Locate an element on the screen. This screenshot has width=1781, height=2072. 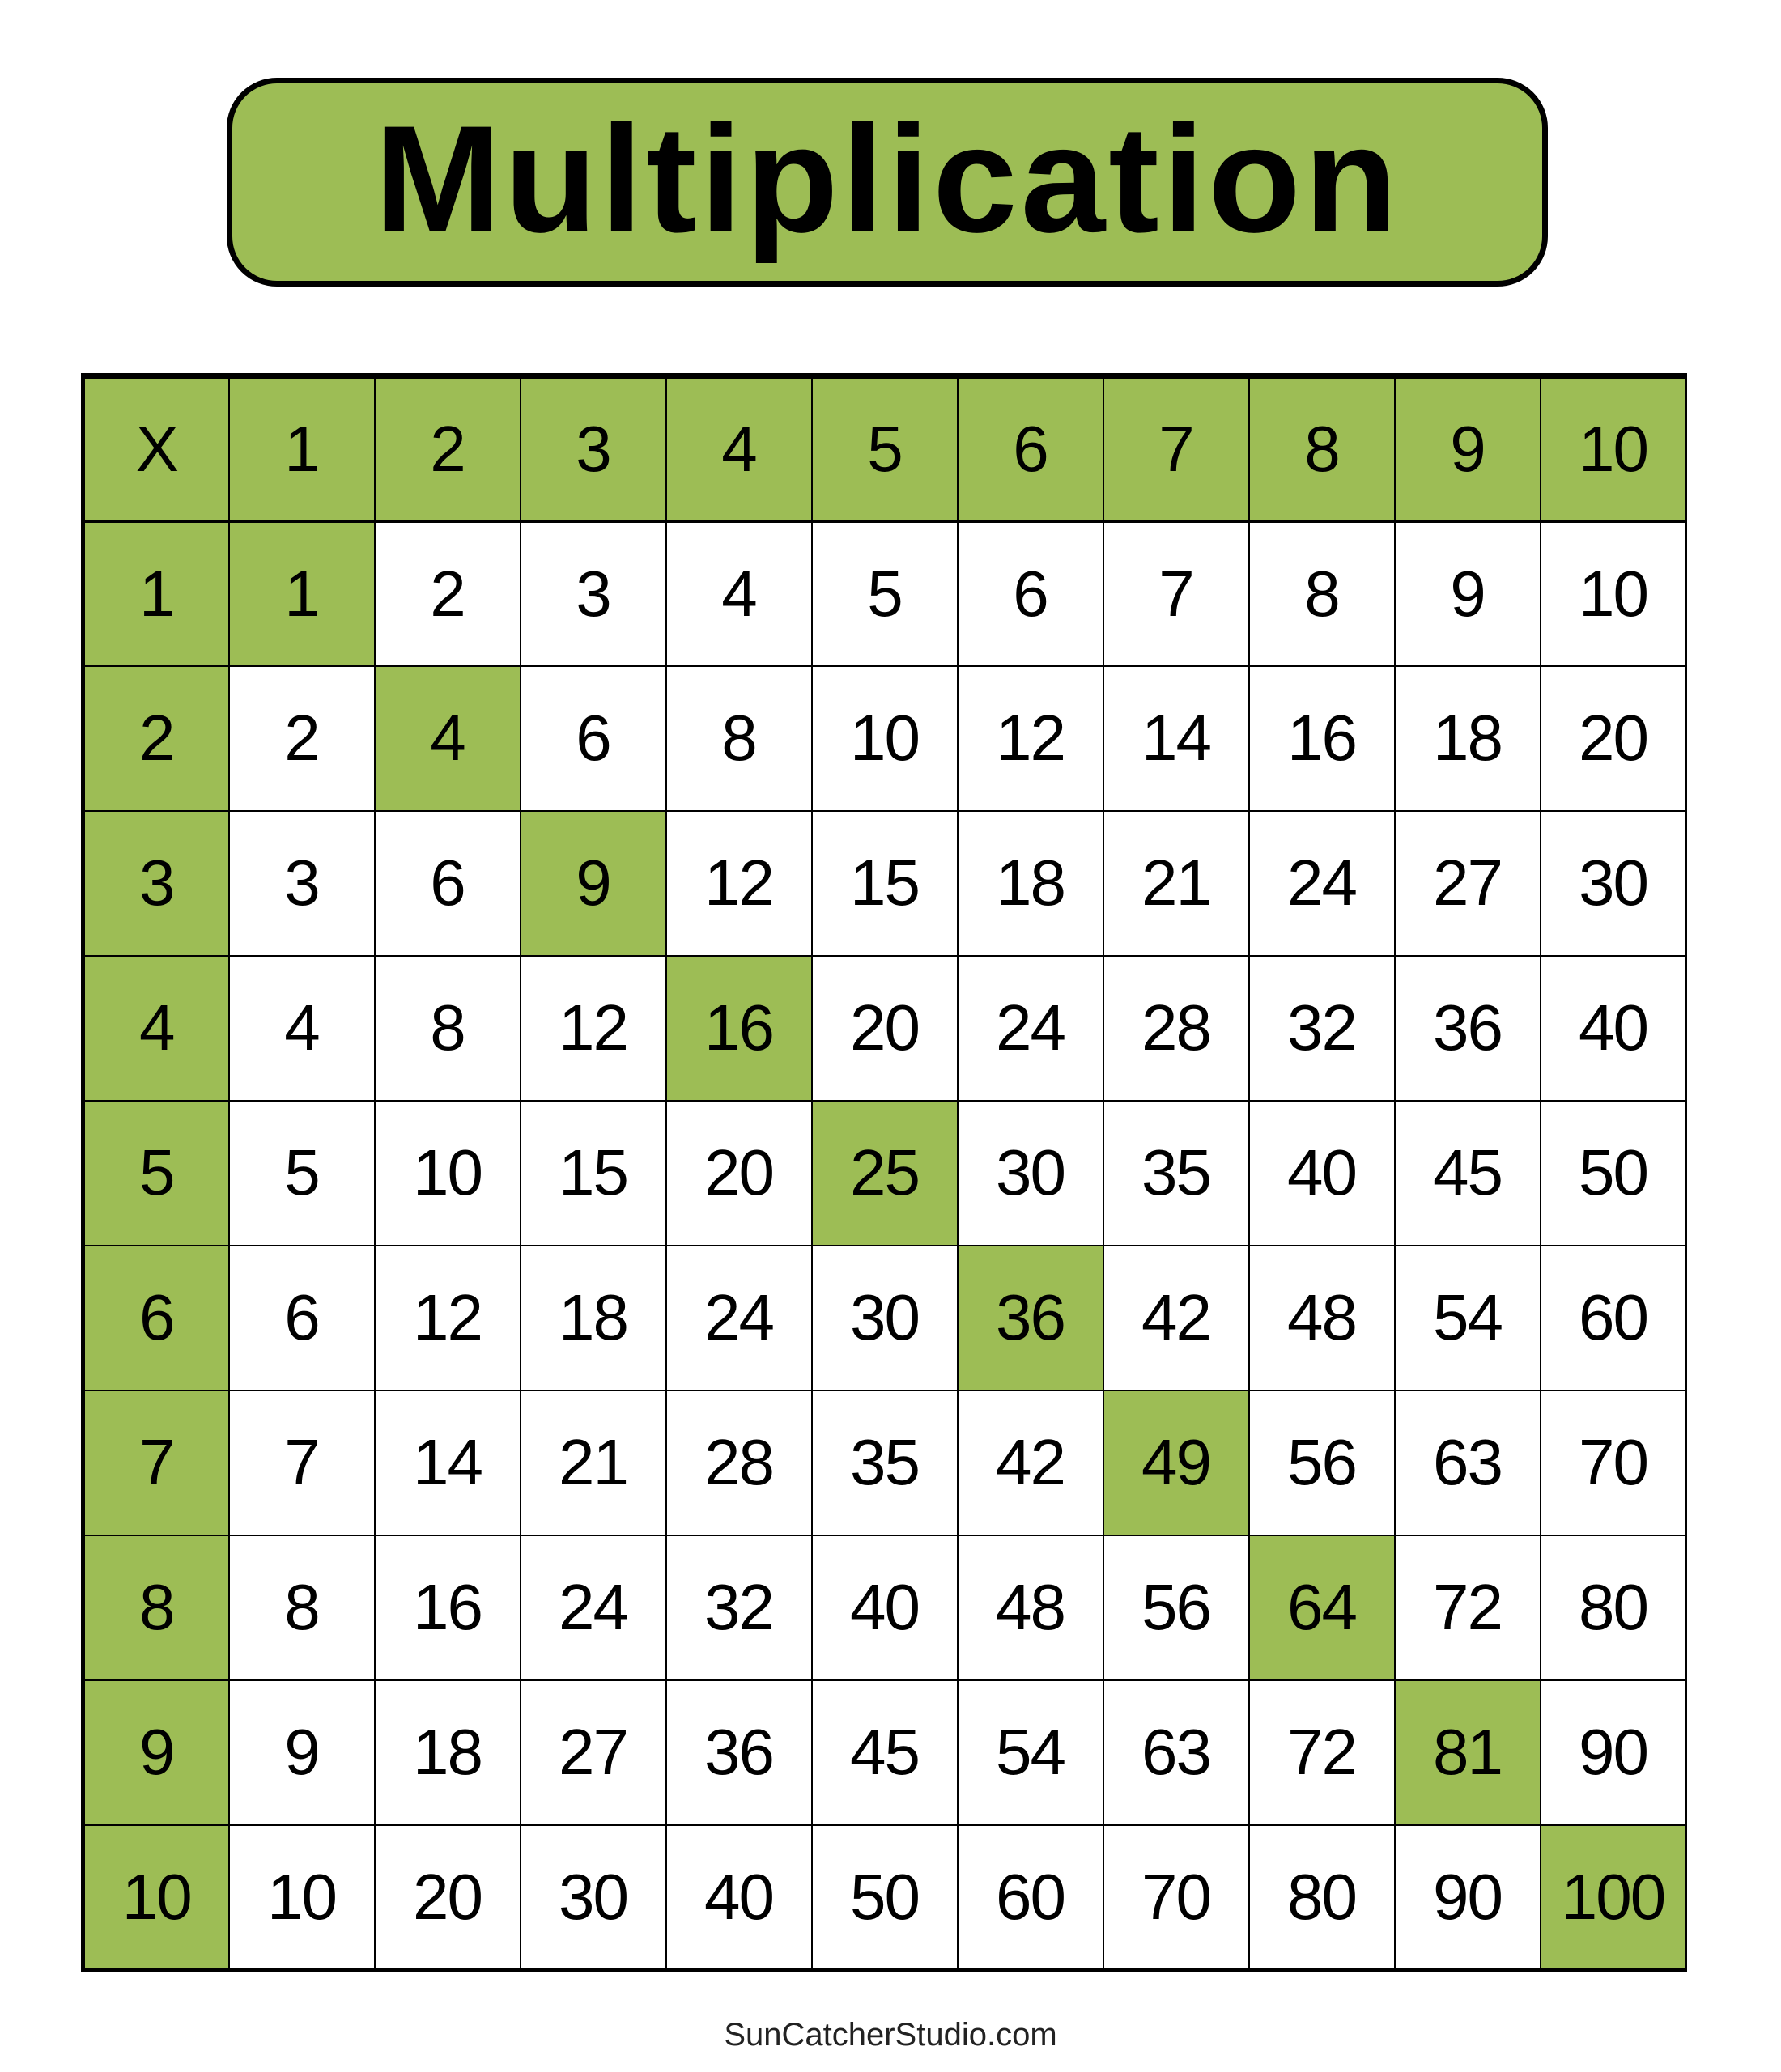
row-header: 5 is located at coordinates (155, 1172).